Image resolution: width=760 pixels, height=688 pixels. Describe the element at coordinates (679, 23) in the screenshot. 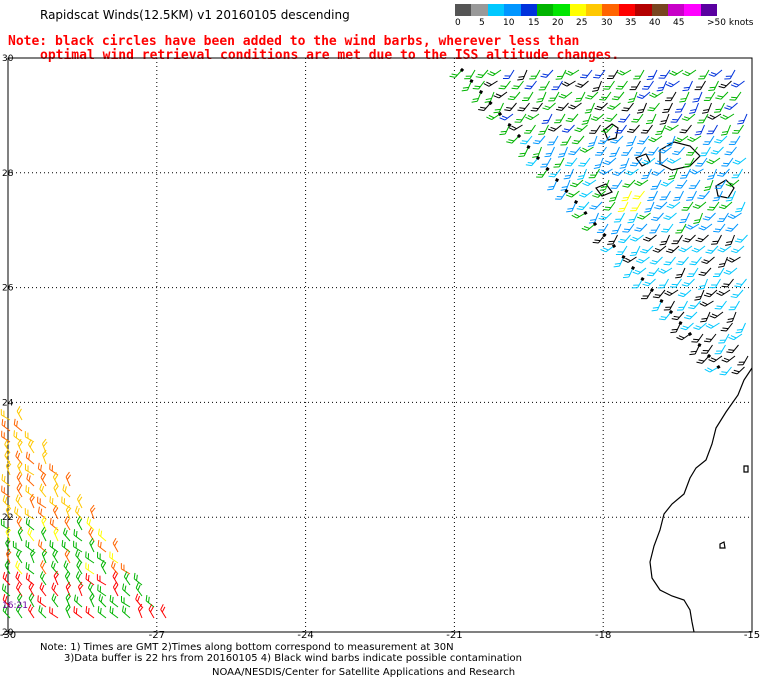

I see `color-scale-label: 45` at that location.